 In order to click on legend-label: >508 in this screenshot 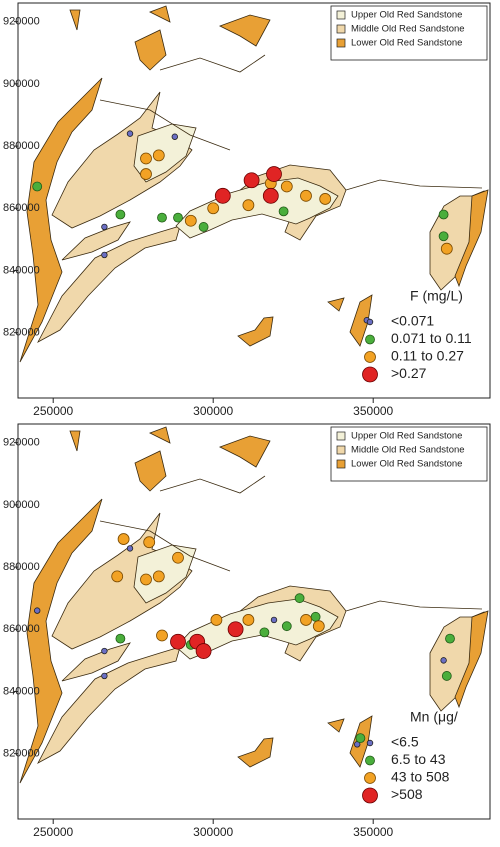, I will do `click(407, 794)`.